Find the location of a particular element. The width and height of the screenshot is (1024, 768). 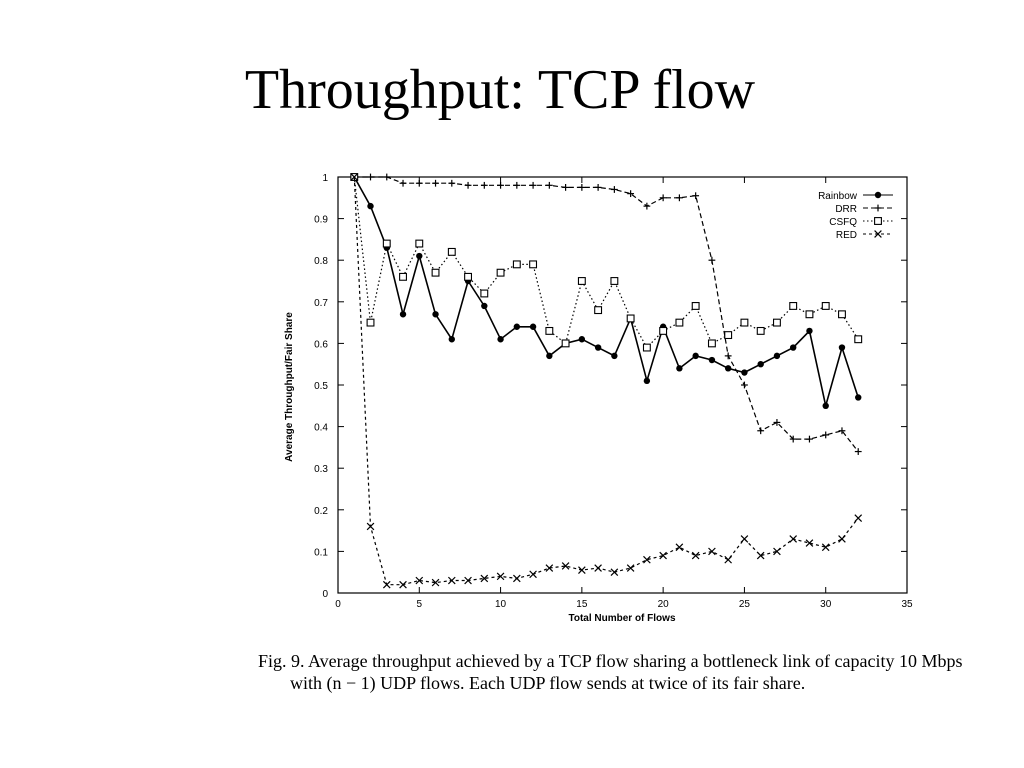

y-tick-label: 0.5 is located at coordinates (321, 386).